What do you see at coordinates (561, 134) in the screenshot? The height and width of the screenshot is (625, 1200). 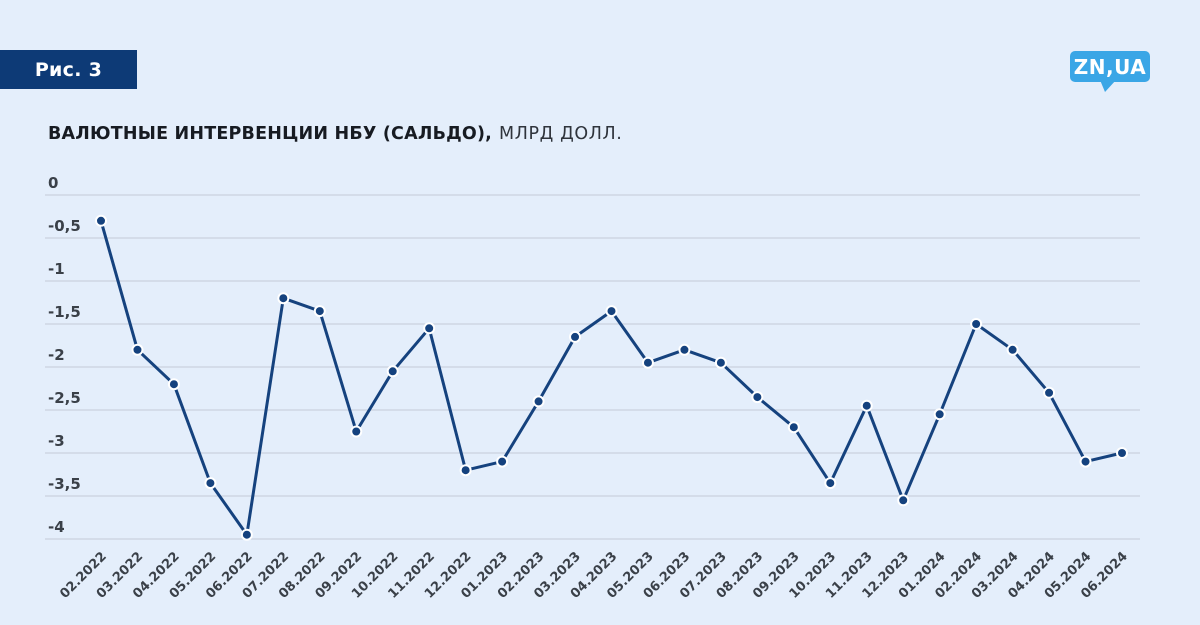 I see `chart-title-unit: МЛРД ДОЛЛ.` at bounding box center [561, 134].